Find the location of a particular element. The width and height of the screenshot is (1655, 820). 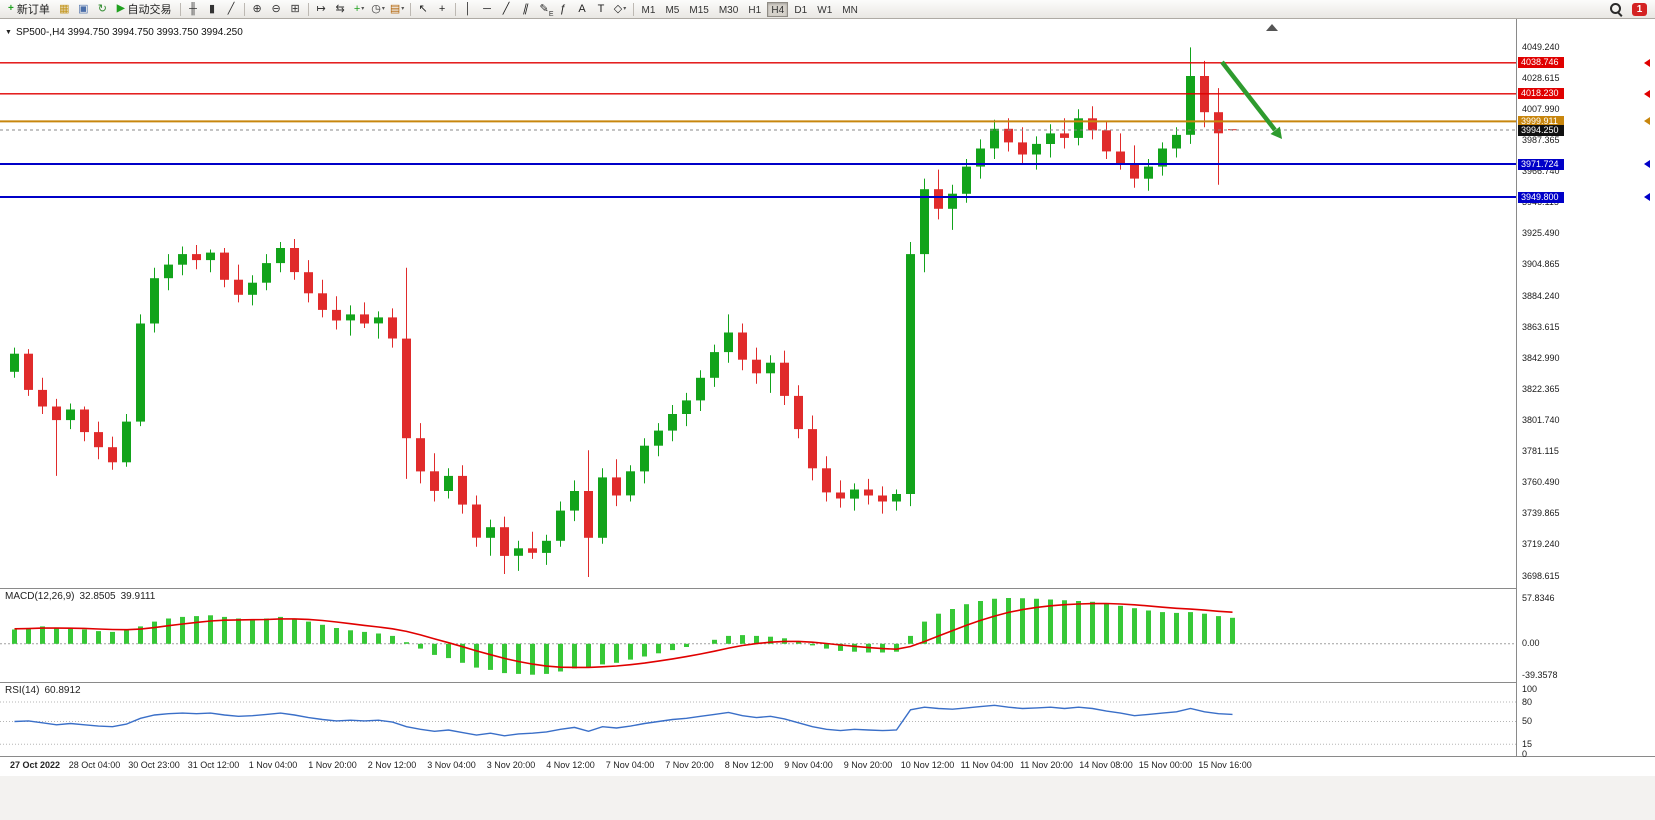

timeframe-h1-button: H1 is located at coordinates (755, 10).